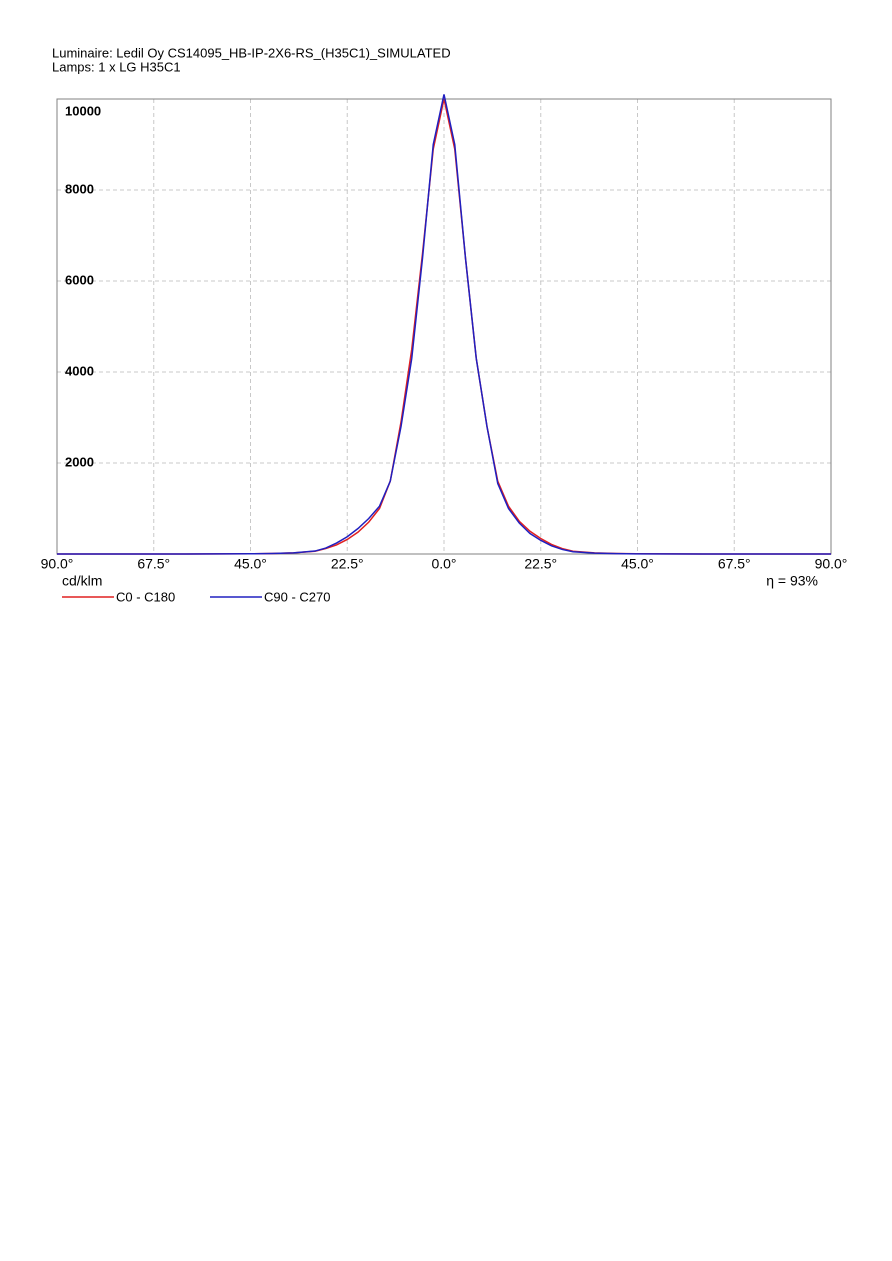  I want to click on y-tick-label: 10000, so click(83, 110).